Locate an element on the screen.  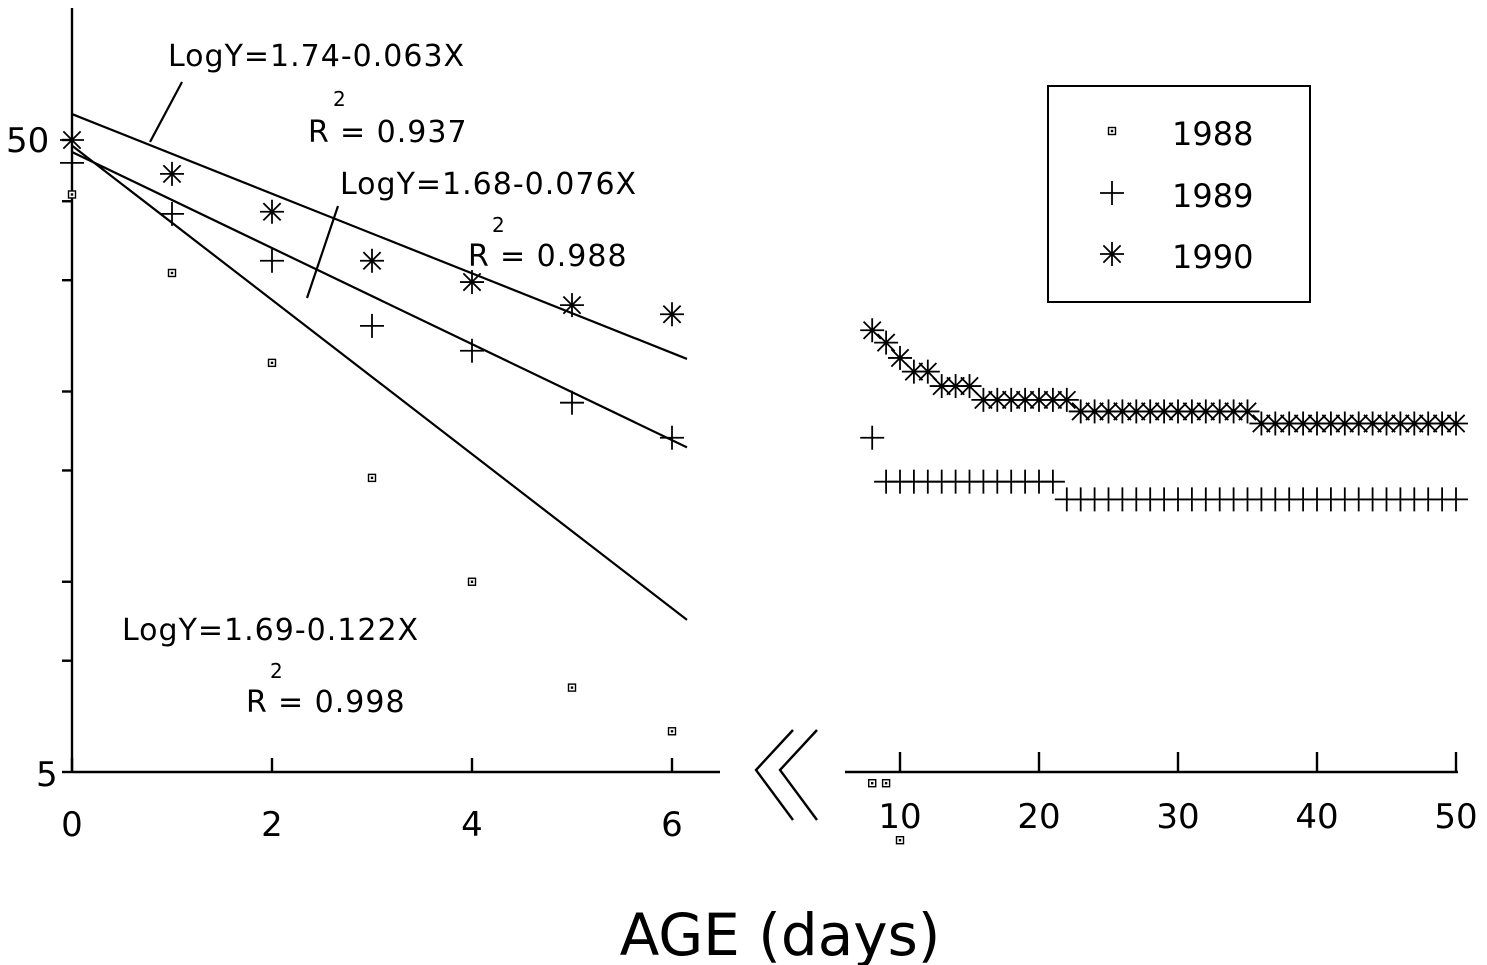
equation-label-1988: LogY=1.69-0.122X is located at coordinates (270, 630).